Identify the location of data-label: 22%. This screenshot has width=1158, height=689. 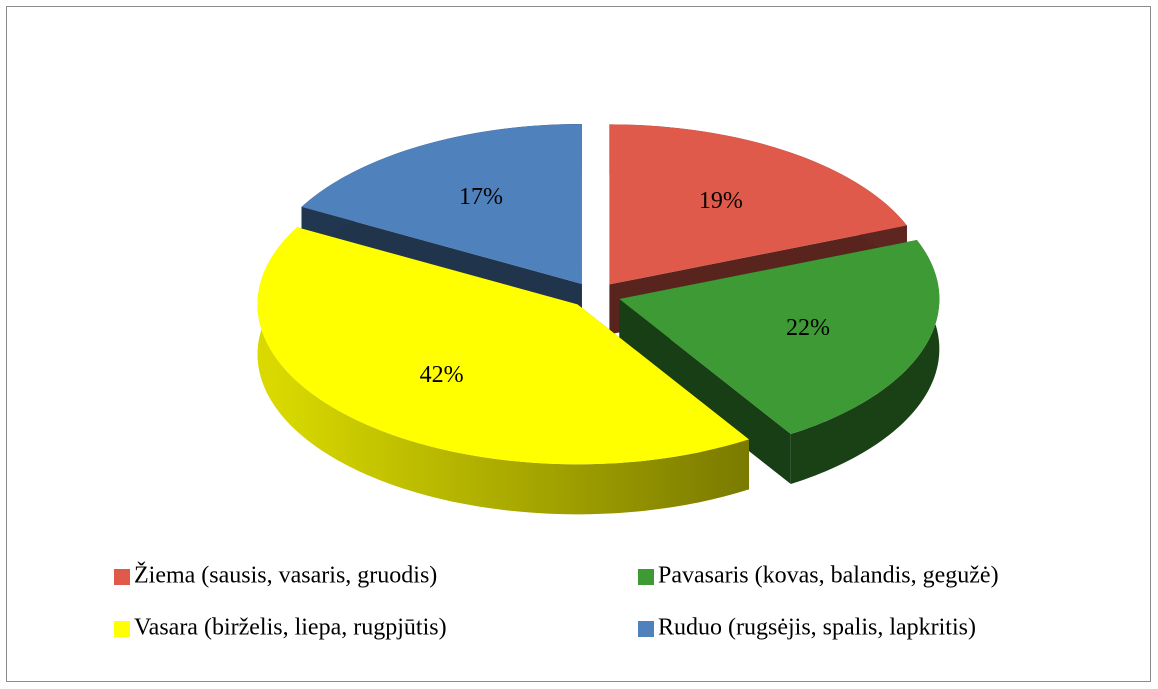
(808, 328).